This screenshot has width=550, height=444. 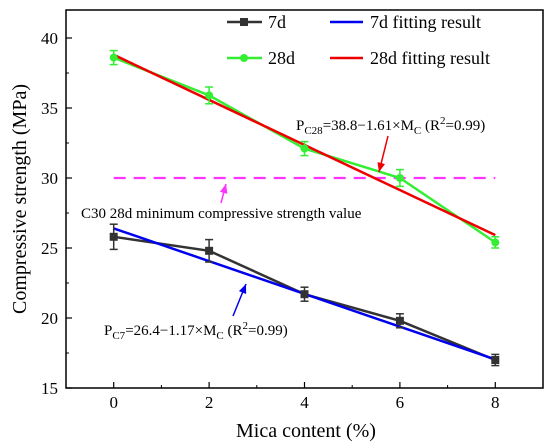 I want to click on equation-28d: PC28=38.8−1.61×MC (R2=0.99), so click(x=390, y=126).